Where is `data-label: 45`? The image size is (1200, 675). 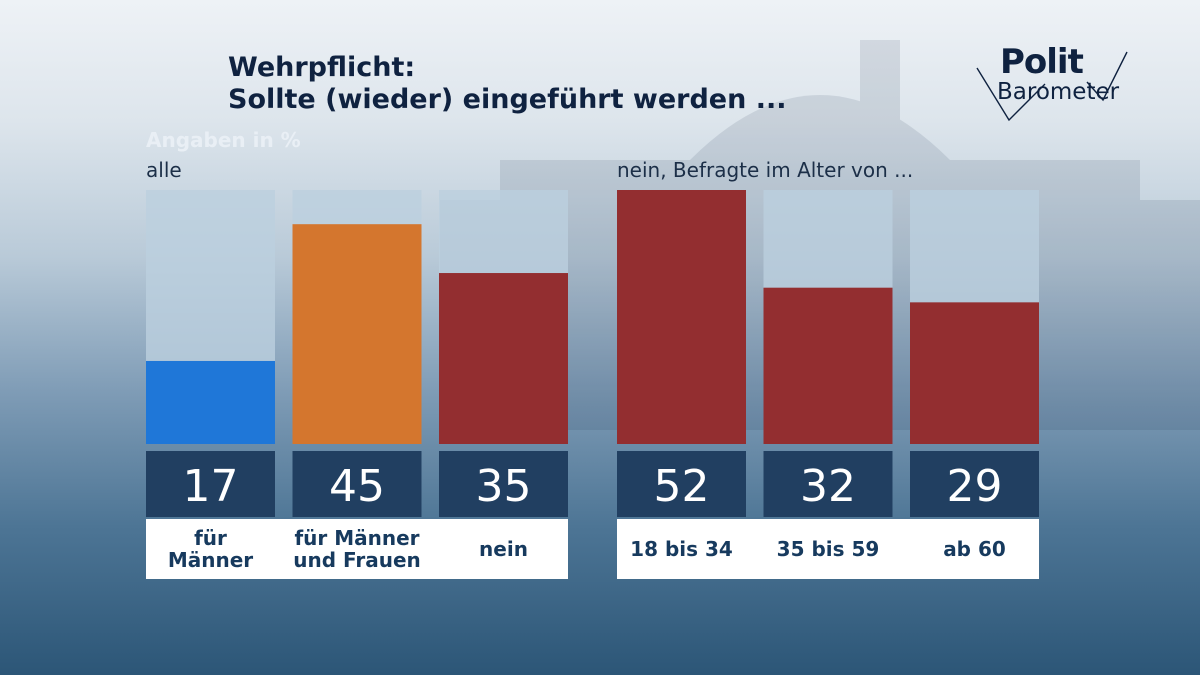
data-label: 45 is located at coordinates (357, 486).